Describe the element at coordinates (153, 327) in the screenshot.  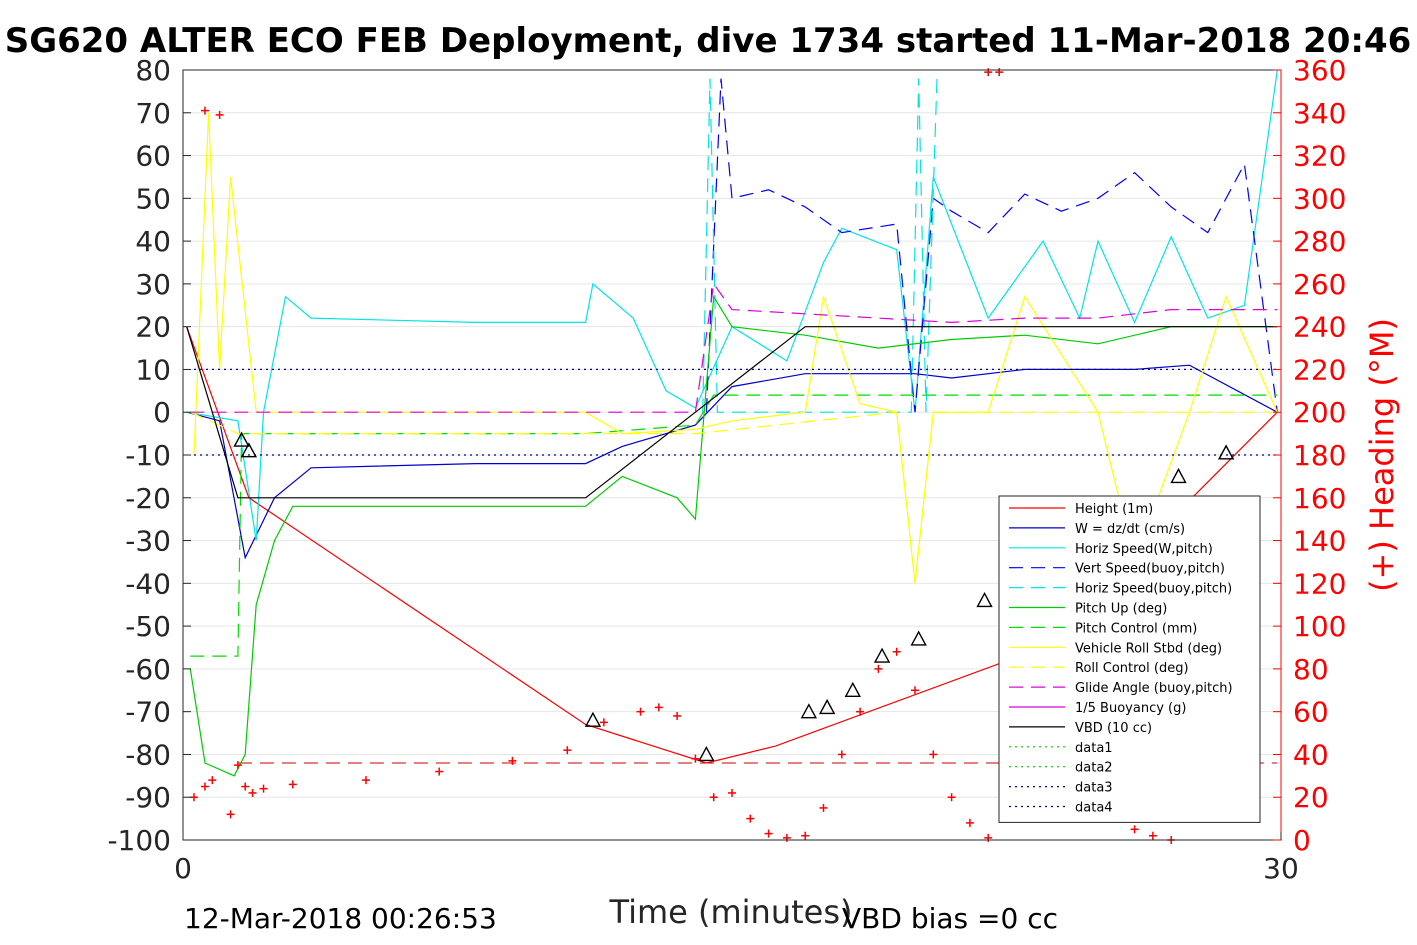
I see `y-tick-label: 20` at that location.